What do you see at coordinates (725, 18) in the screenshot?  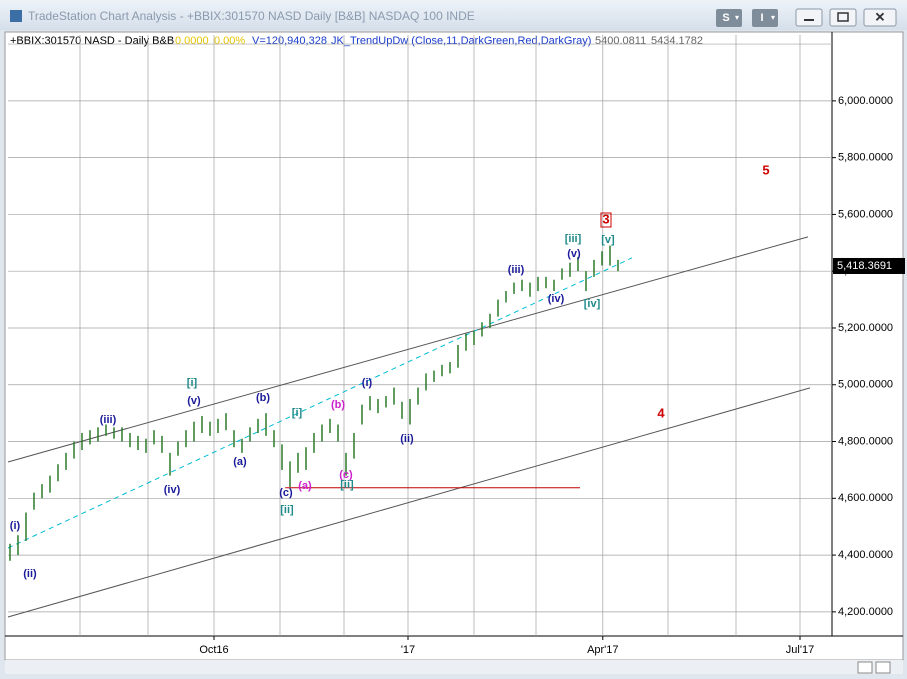 I see `s-button-label: S` at bounding box center [725, 18].